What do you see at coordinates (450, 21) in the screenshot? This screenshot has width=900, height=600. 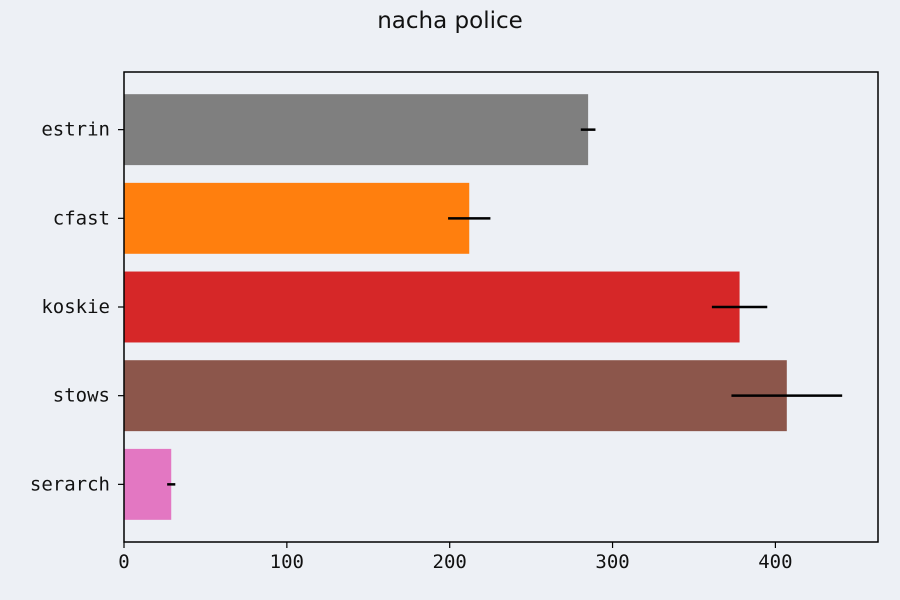 I see `chart-title: nacha police` at bounding box center [450, 21].